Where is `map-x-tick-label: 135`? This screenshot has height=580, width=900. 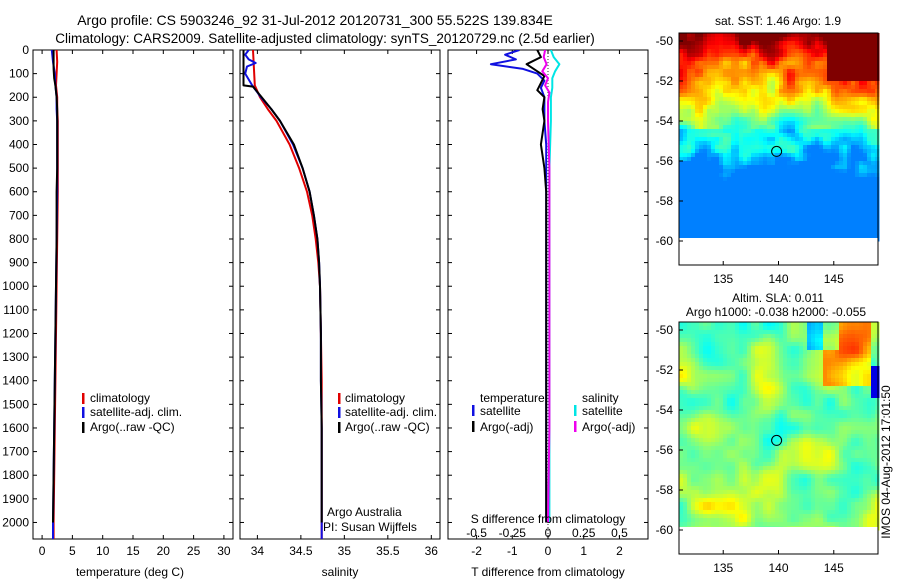 map-x-tick-label: 135 is located at coordinates (723, 279).